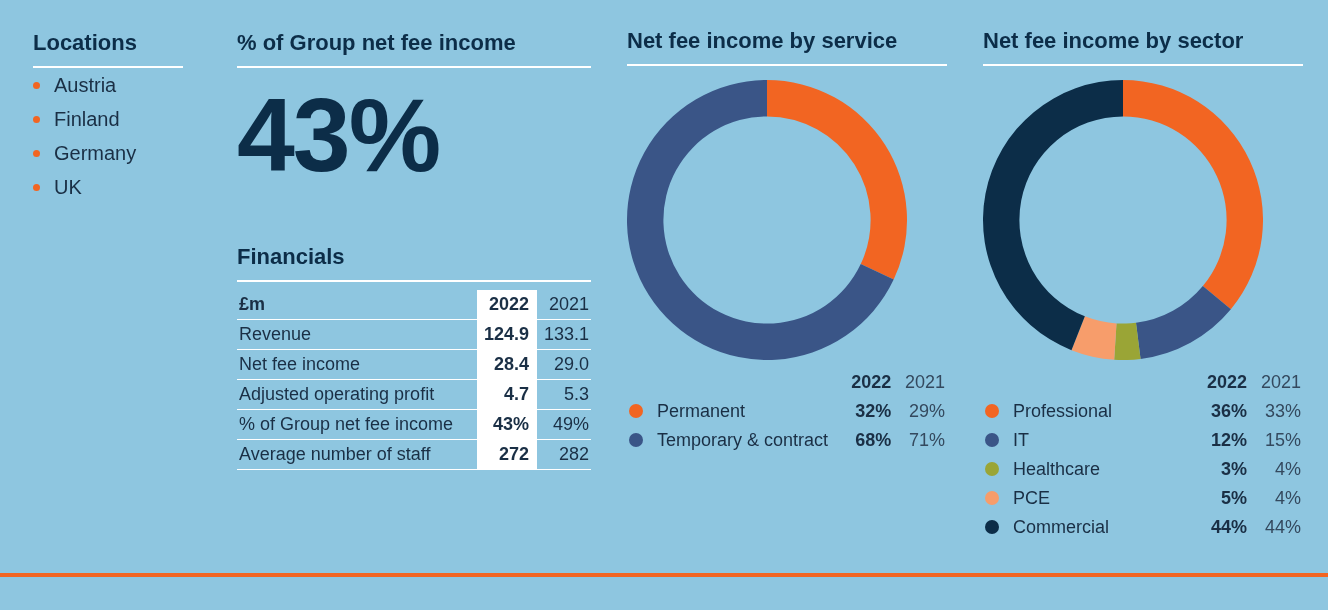  Describe the element at coordinates (1021, 440) in the screenshot. I see `legend-label: IT` at that location.